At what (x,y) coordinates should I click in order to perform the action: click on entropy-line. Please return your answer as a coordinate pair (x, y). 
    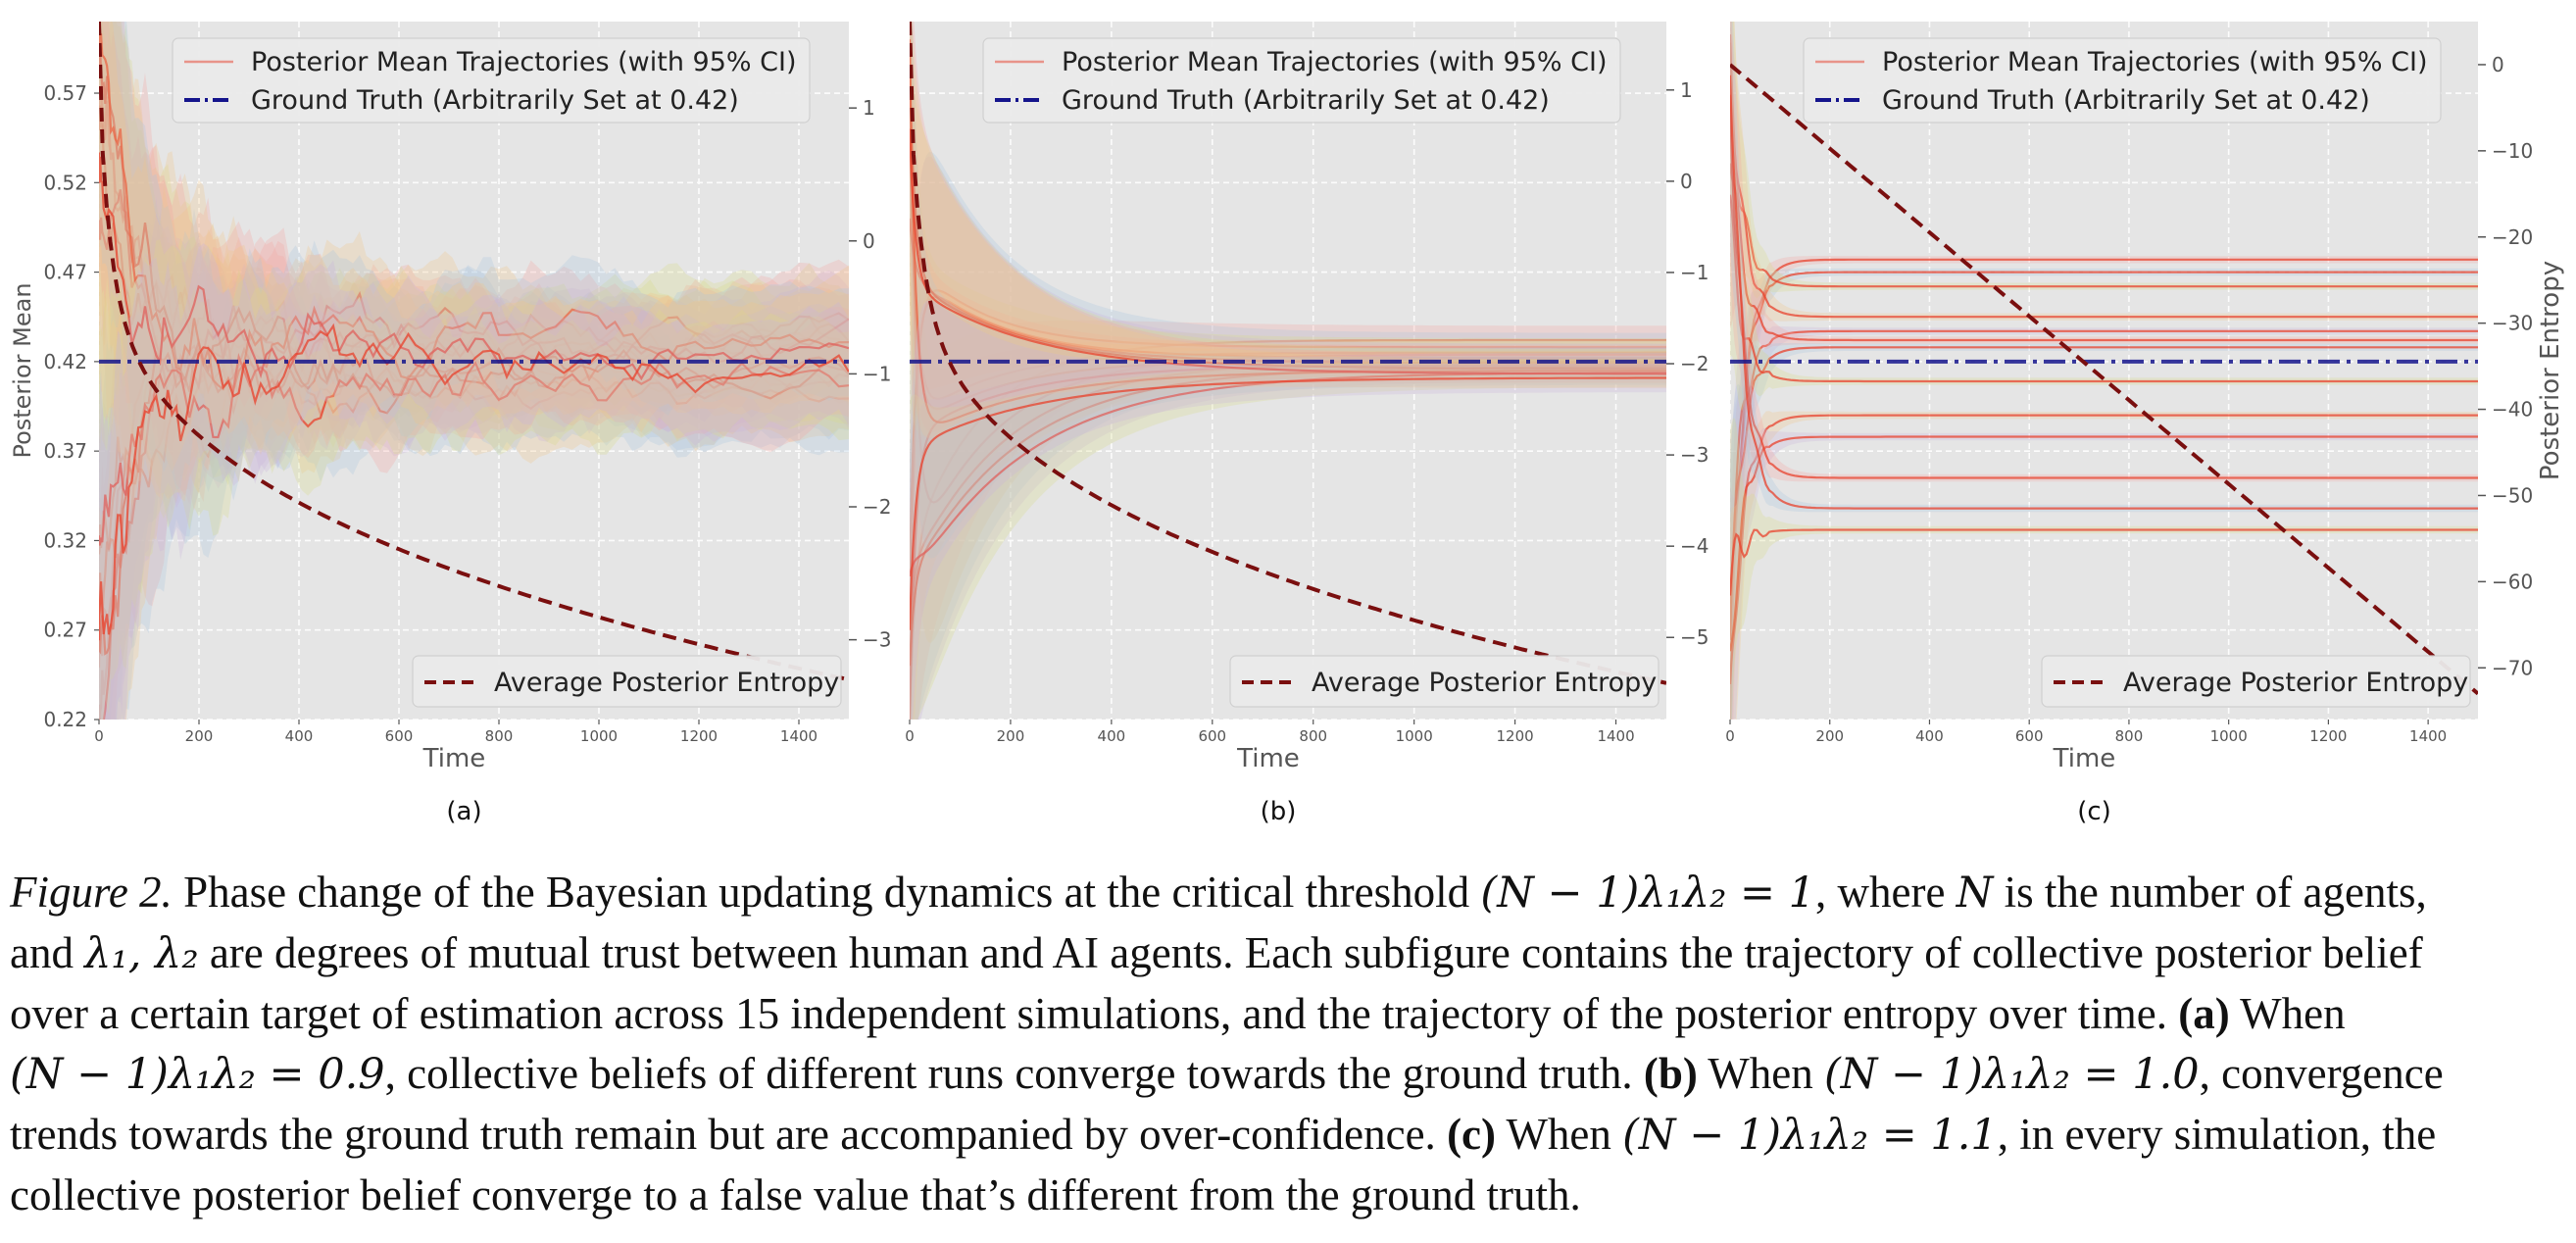
    Looking at the image, I should click on (2104, 380).